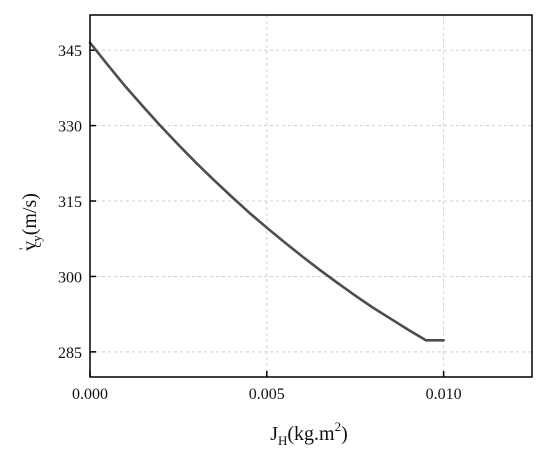 Image resolution: width=550 pixels, height=456 pixels. I want to click on x-axis-label: JH(kg.m2), so click(309, 433).